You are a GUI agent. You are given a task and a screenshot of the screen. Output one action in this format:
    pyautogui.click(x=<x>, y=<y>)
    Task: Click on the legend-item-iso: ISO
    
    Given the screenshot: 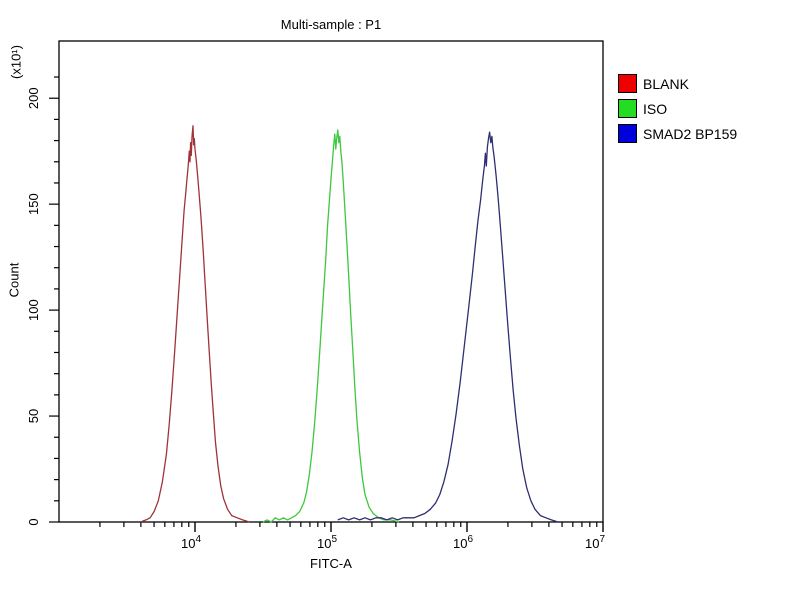 What is the action you would take?
    pyautogui.click(x=677, y=108)
    